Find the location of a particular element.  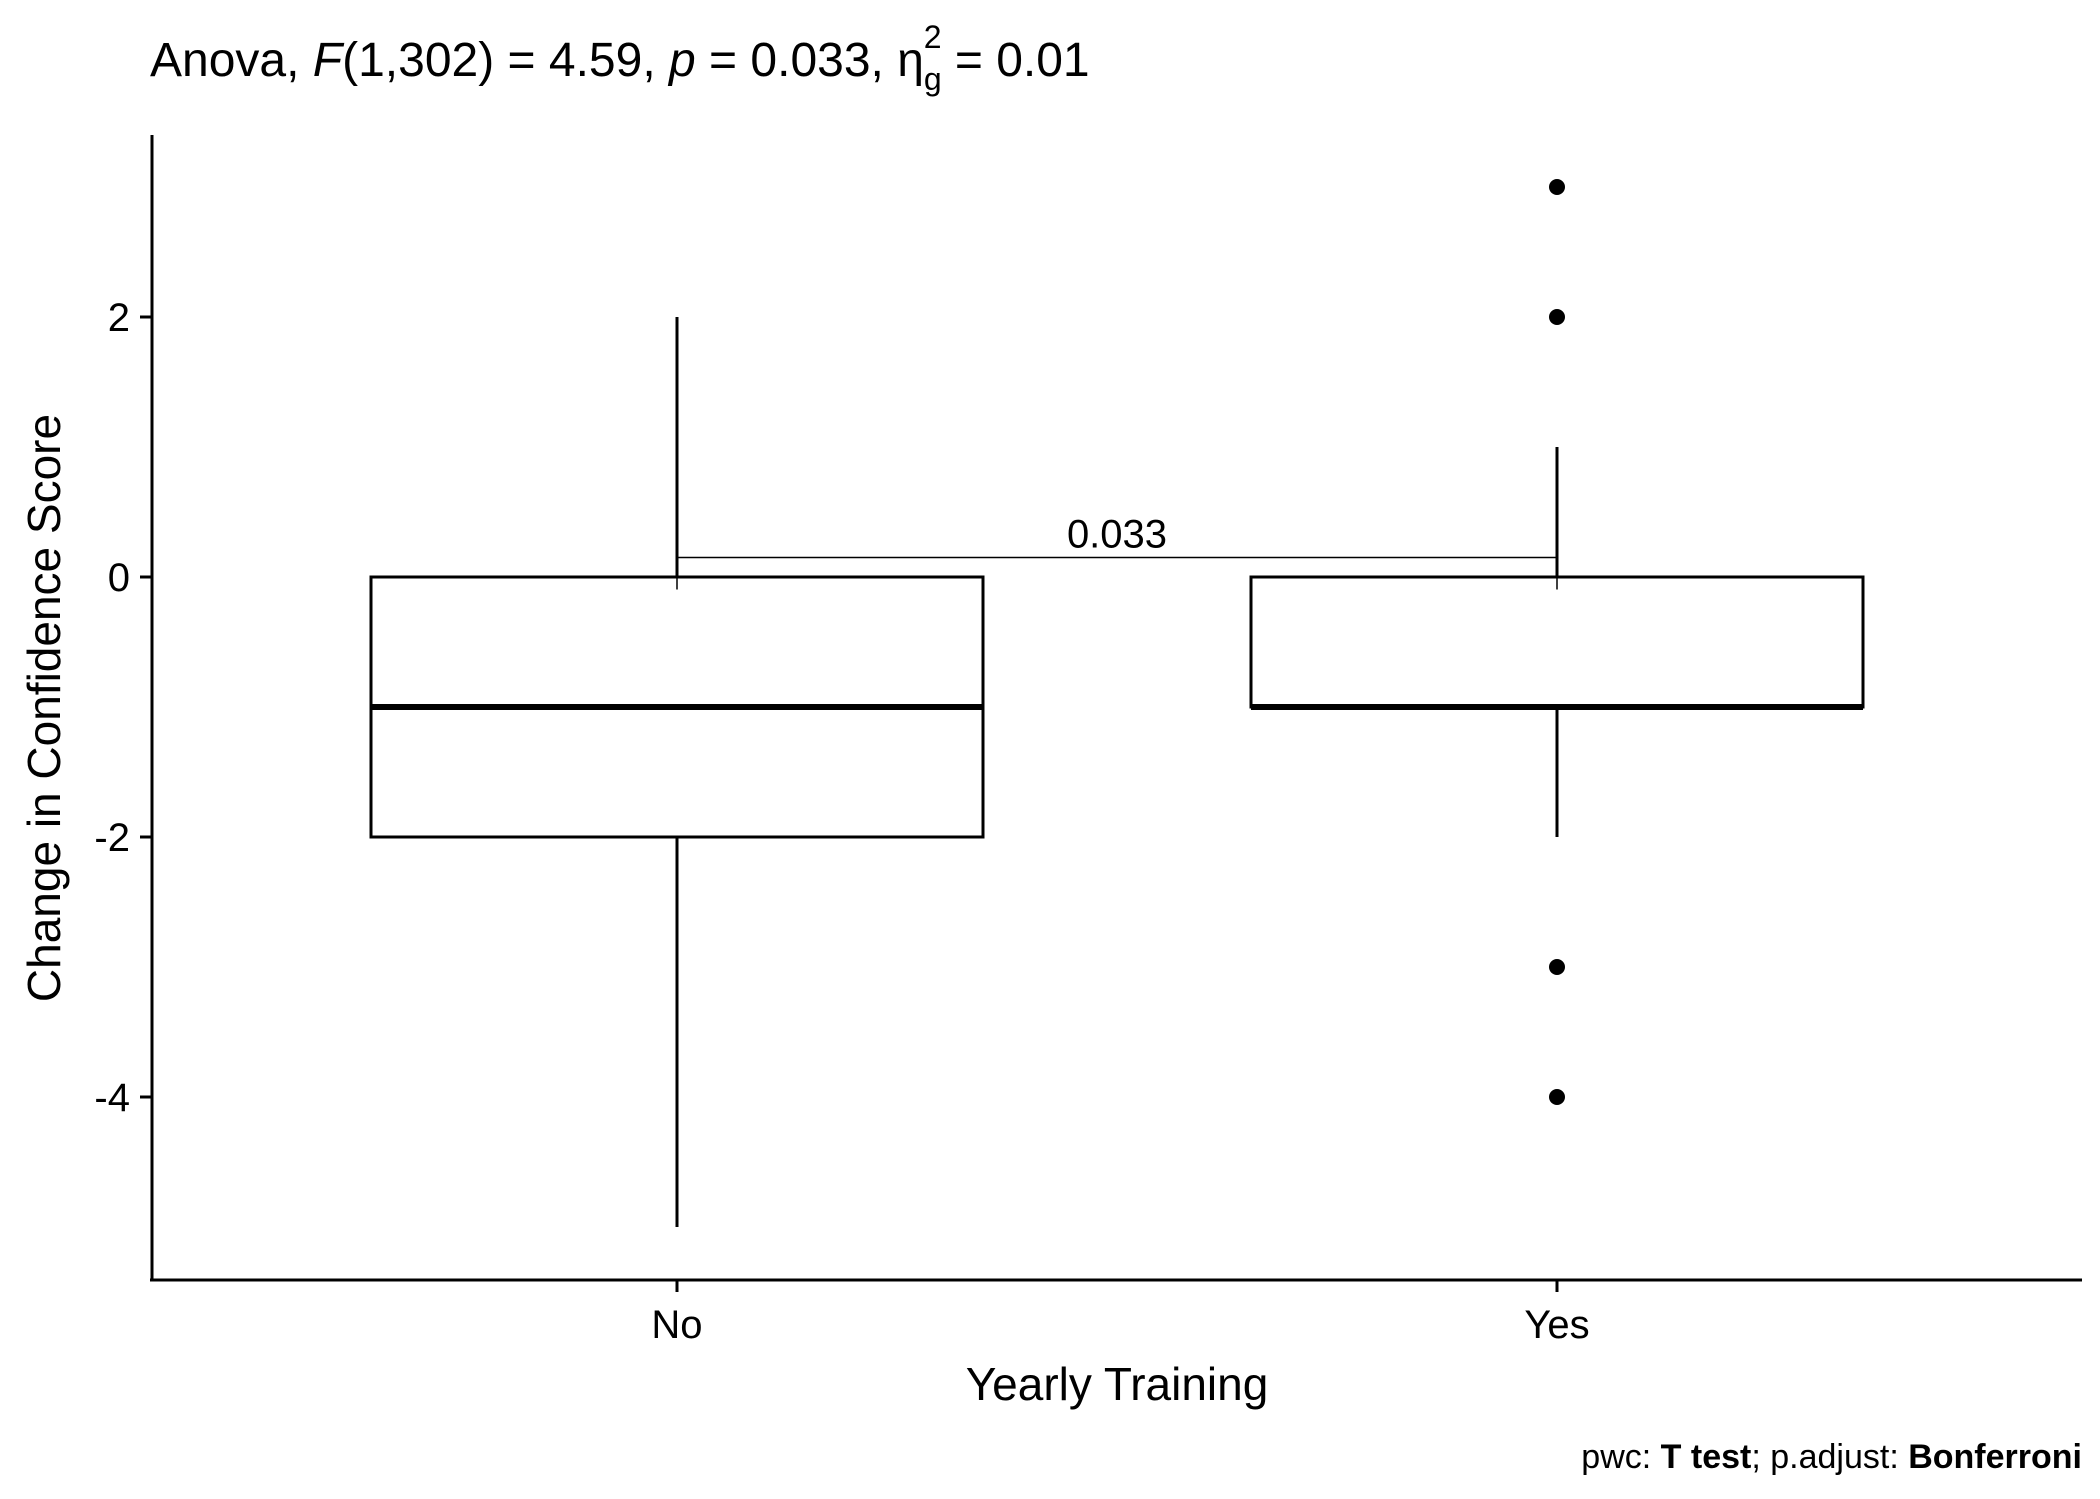

comparison-line is located at coordinates (1117, 573).